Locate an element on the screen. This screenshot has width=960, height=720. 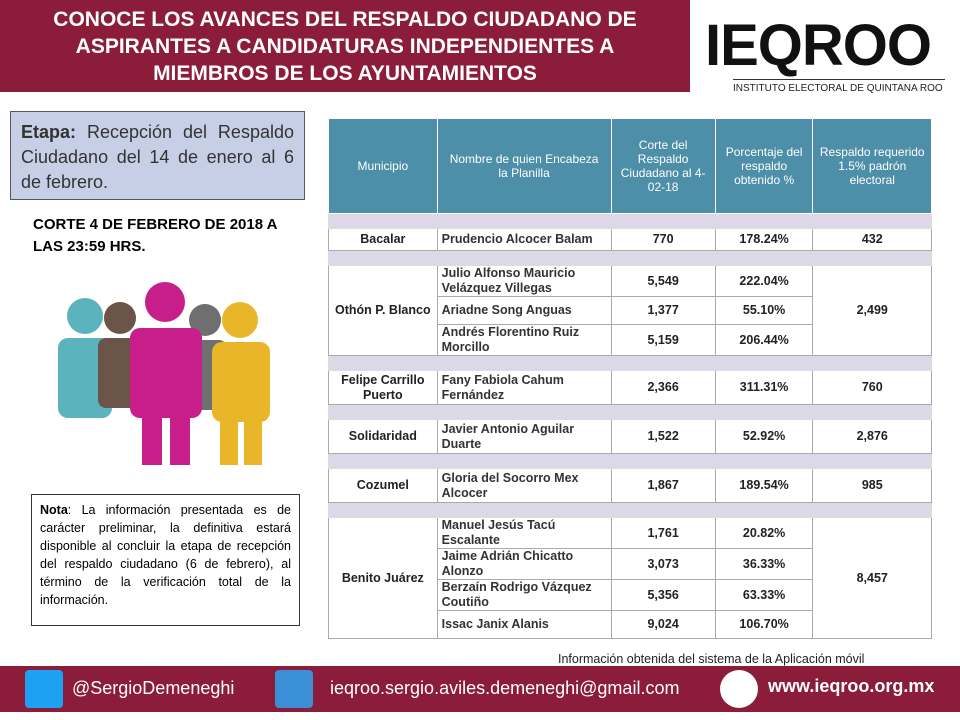
corte: 9,024 is located at coordinates (663, 624).